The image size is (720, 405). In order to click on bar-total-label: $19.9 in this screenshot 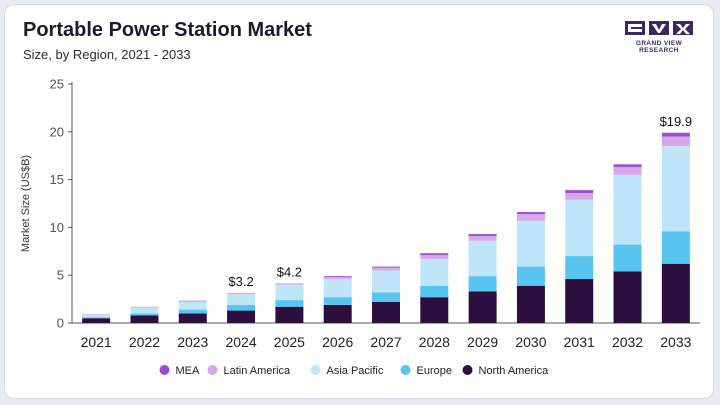, I will do `click(676, 121)`.